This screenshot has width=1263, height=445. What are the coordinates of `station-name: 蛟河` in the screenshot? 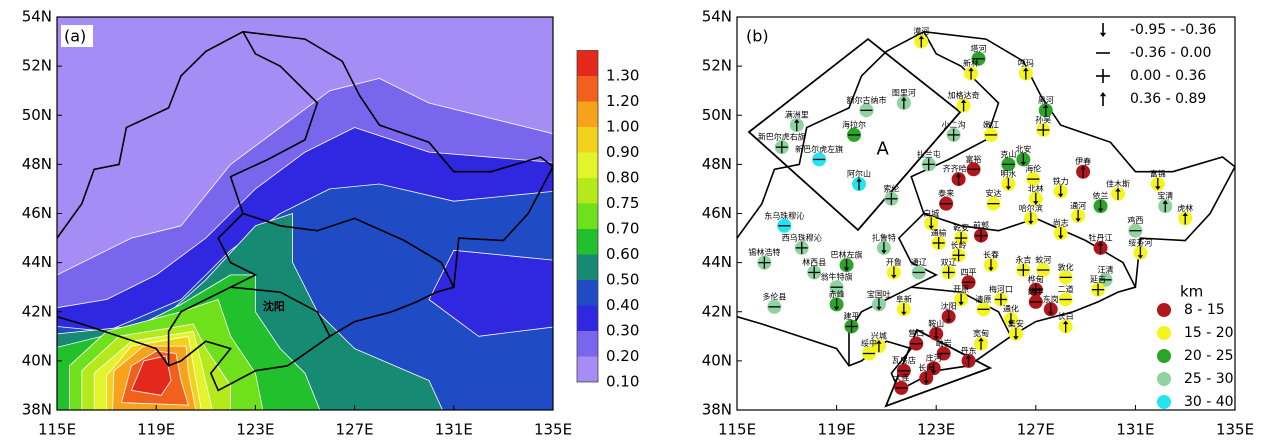 It's located at (1043, 259).